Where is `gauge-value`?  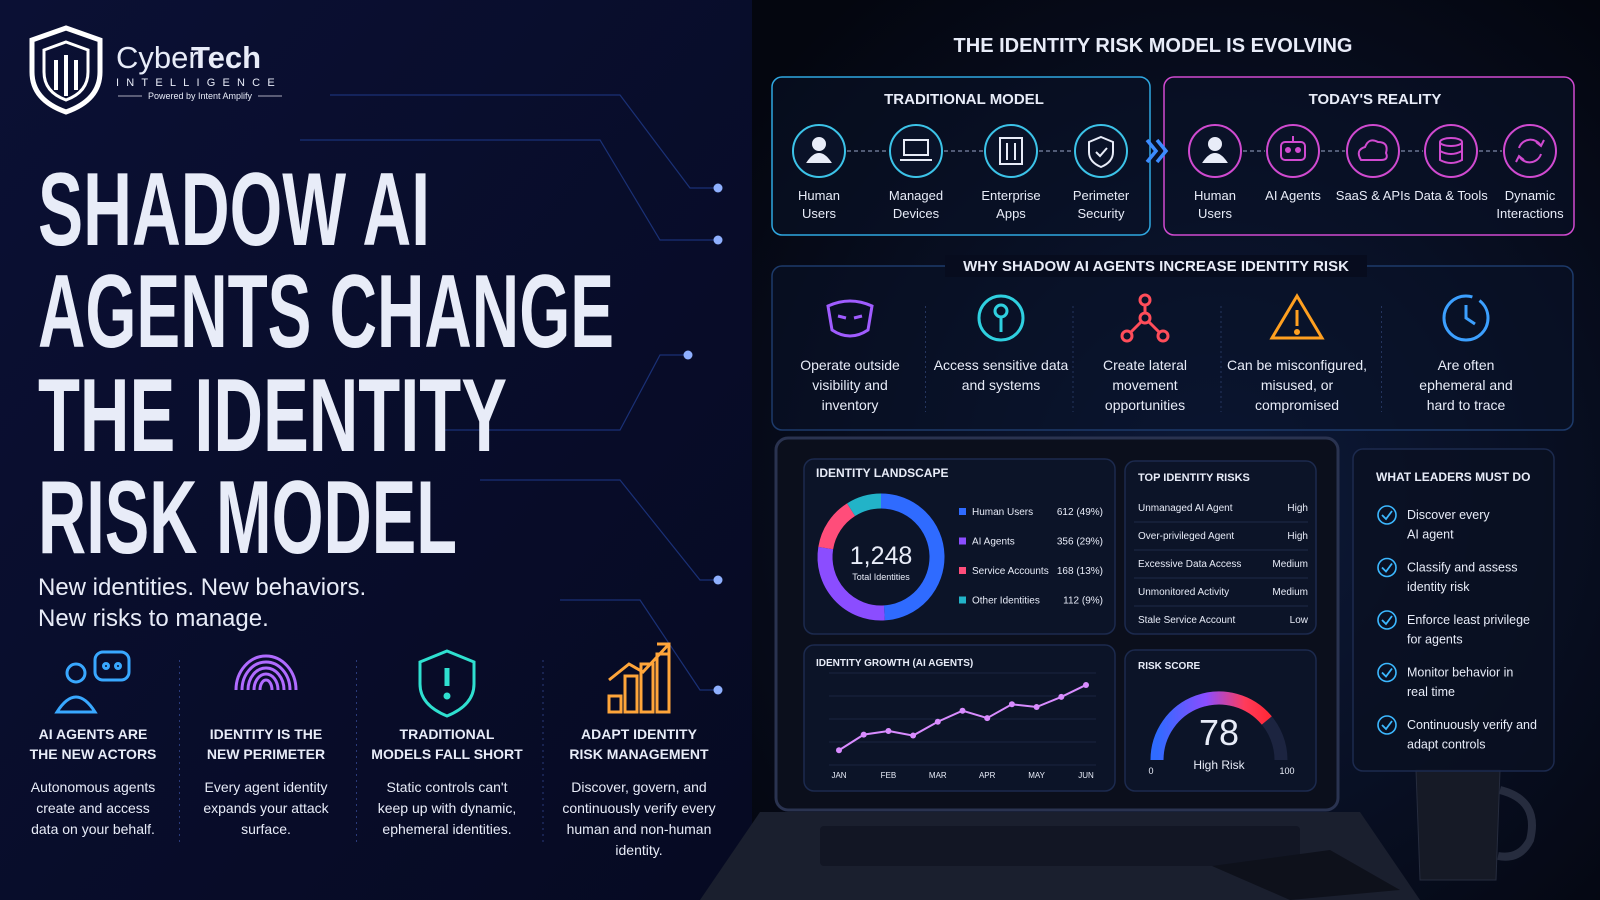 gauge-value is located at coordinates (1211, 726).